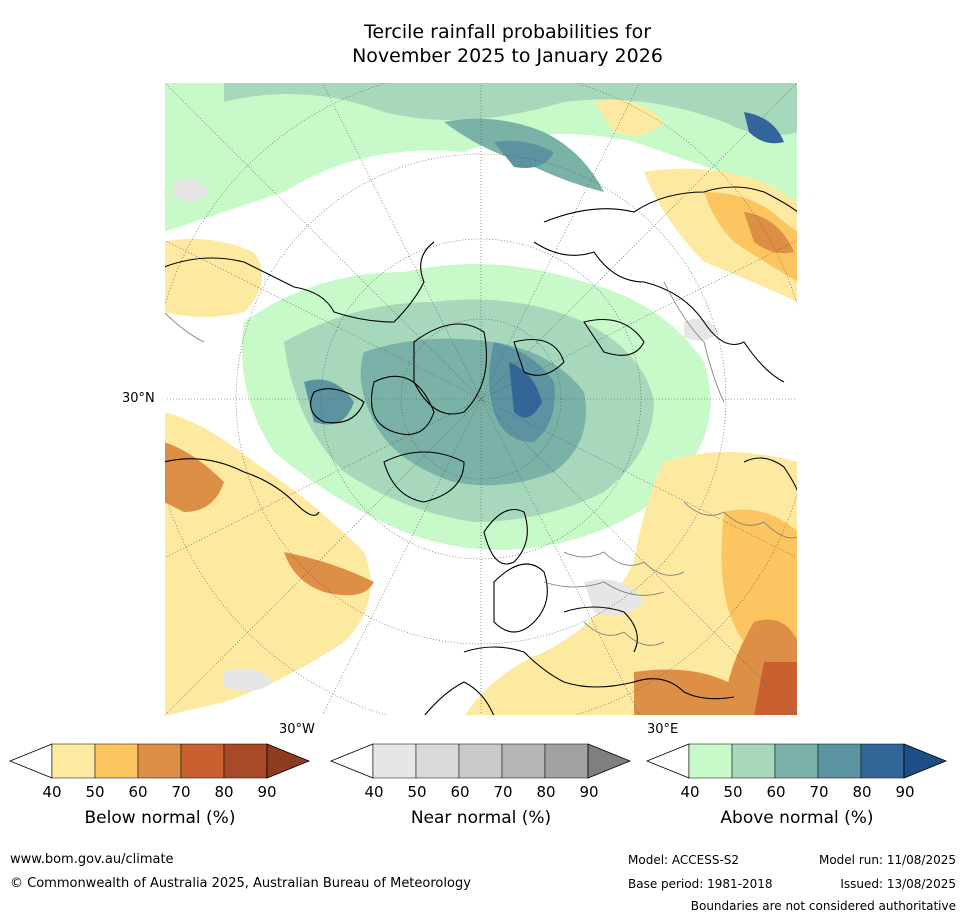 The image size is (965, 919). What do you see at coordinates (667, 761) in the screenshot?
I see `colorbar-above-under-triangle` at bounding box center [667, 761].